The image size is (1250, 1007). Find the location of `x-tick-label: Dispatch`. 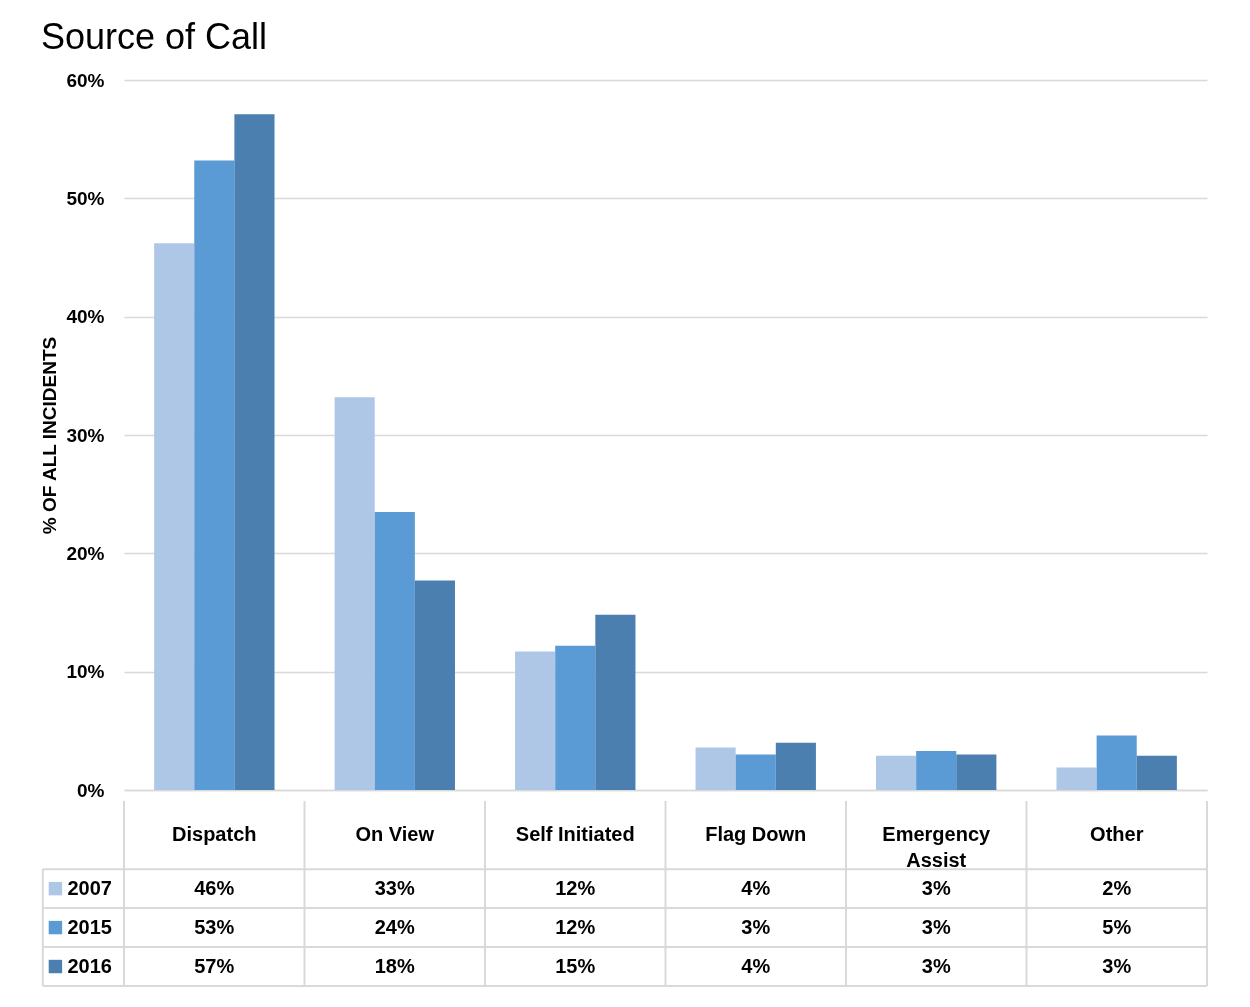

x-tick-label: Dispatch is located at coordinates (214, 834).